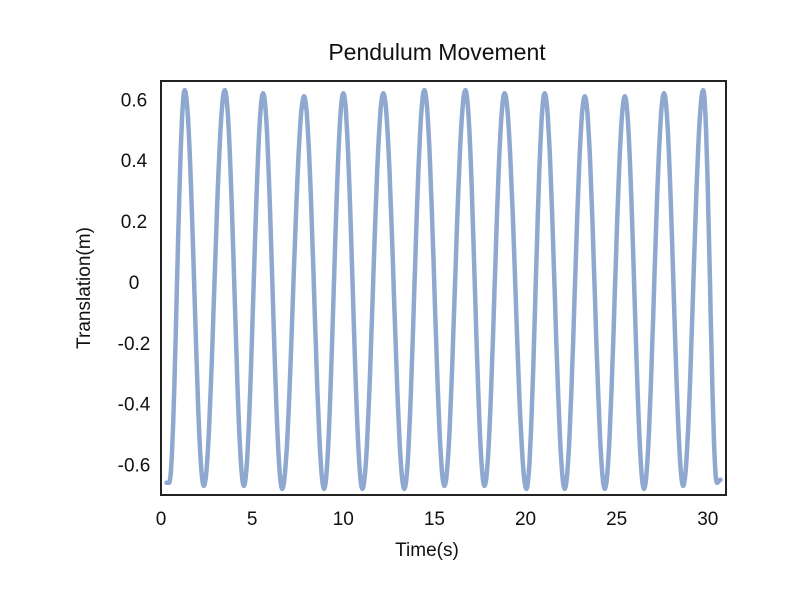 The height and width of the screenshot is (605, 800). I want to click on chart-title: Pendulum Movement, so click(437, 52).